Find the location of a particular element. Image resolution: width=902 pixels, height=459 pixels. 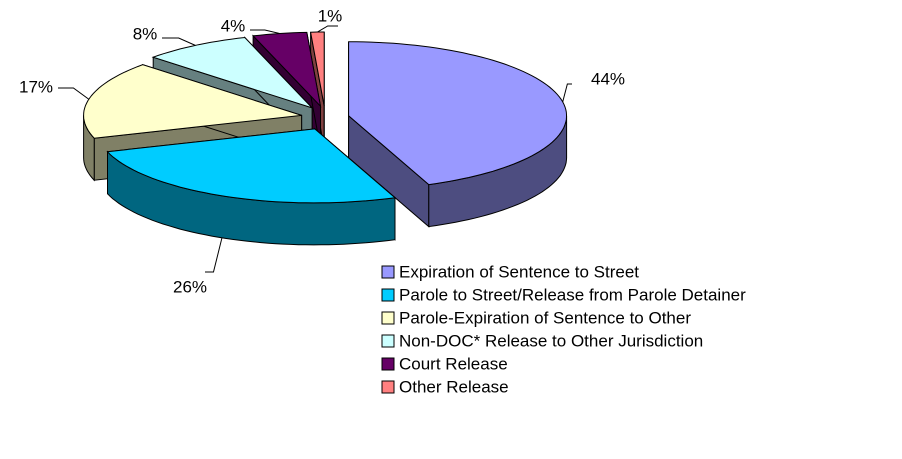

legend-label: Non-DOC* Release to Other Jurisdiction is located at coordinates (551, 340).